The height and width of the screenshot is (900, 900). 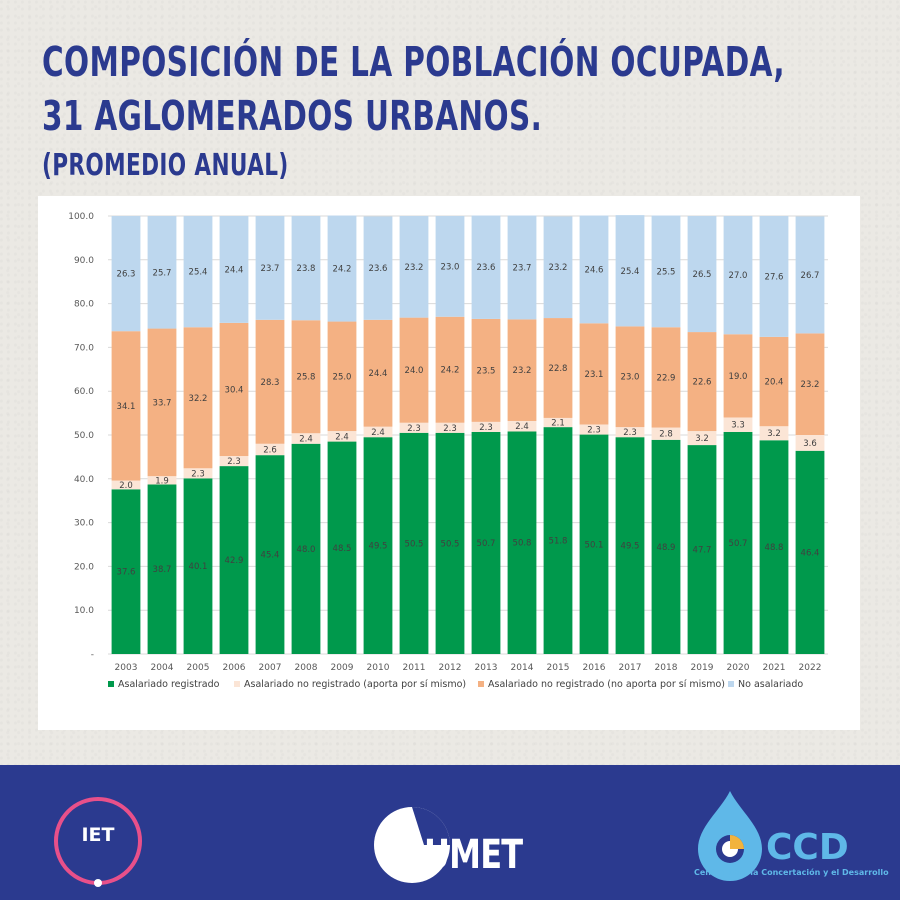 I want to click on x-tick-label: 2014, so click(x=522, y=668).